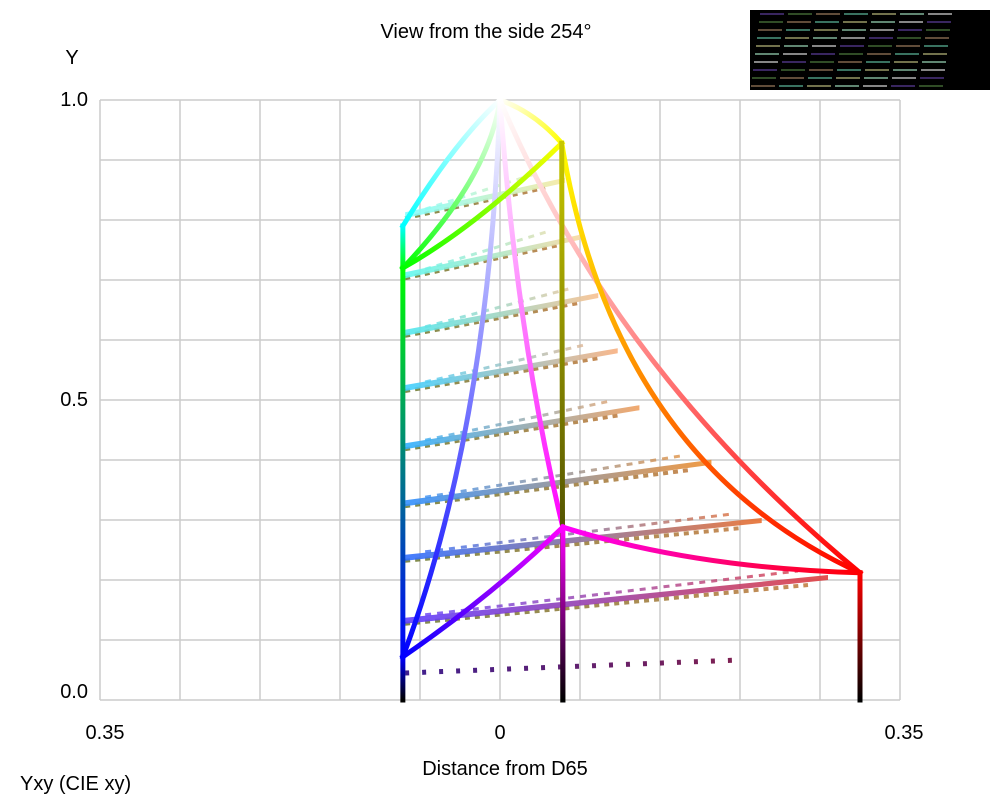 Image resolution: width=1000 pixels, height=800 pixels. I want to click on color-space-label: Yxy (CIE xy), so click(75, 784).